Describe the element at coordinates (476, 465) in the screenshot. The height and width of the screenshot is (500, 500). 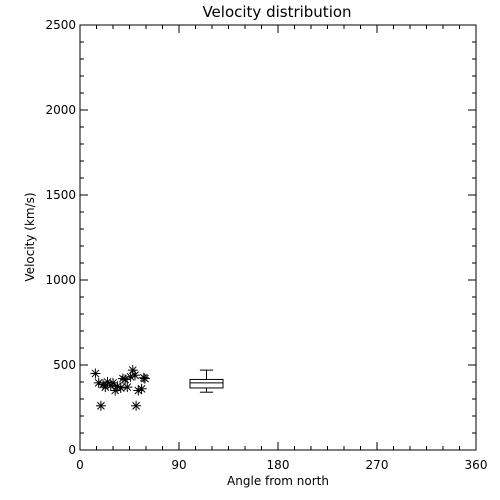
I see `x-tick-label: 360` at that location.